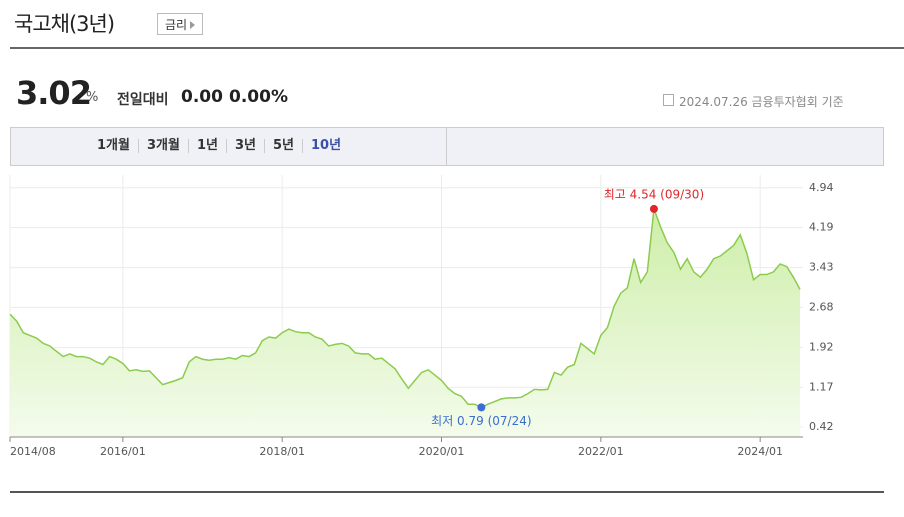 The image size is (904, 517). What do you see at coordinates (760, 451) in the screenshot?
I see `x-tick-label: 2024/01` at bounding box center [760, 451].